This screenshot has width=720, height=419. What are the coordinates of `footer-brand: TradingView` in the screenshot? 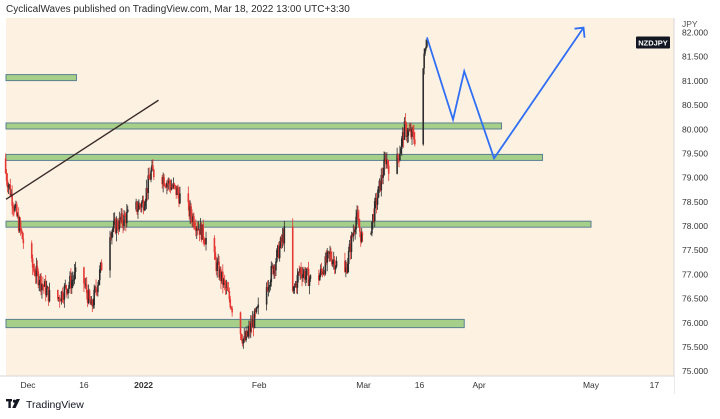 It's located at (55, 405).